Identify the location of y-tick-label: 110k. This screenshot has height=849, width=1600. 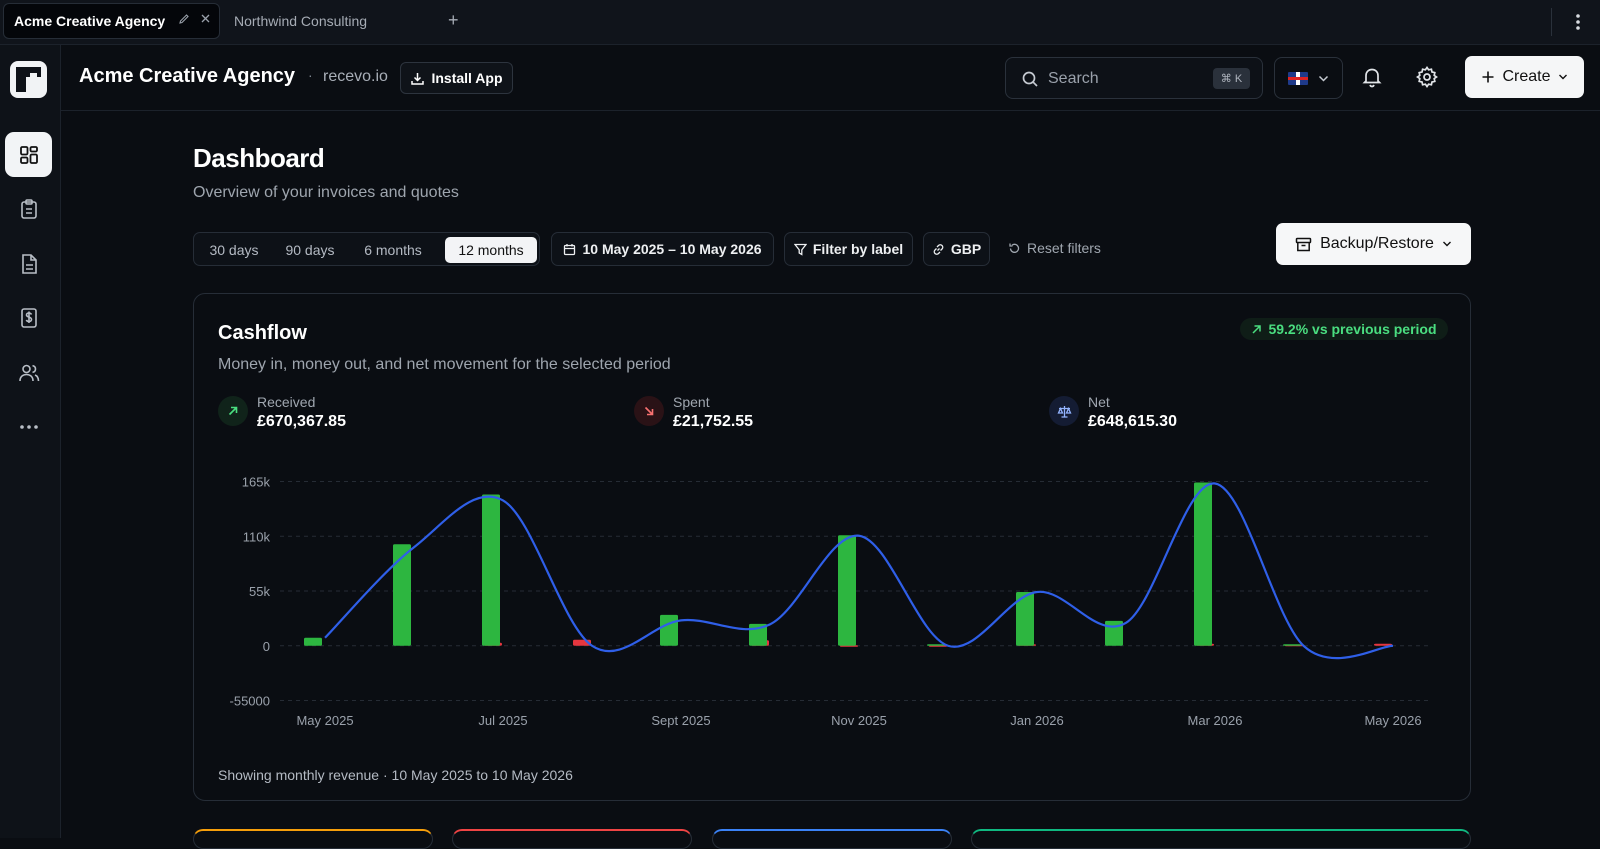
(257, 536).